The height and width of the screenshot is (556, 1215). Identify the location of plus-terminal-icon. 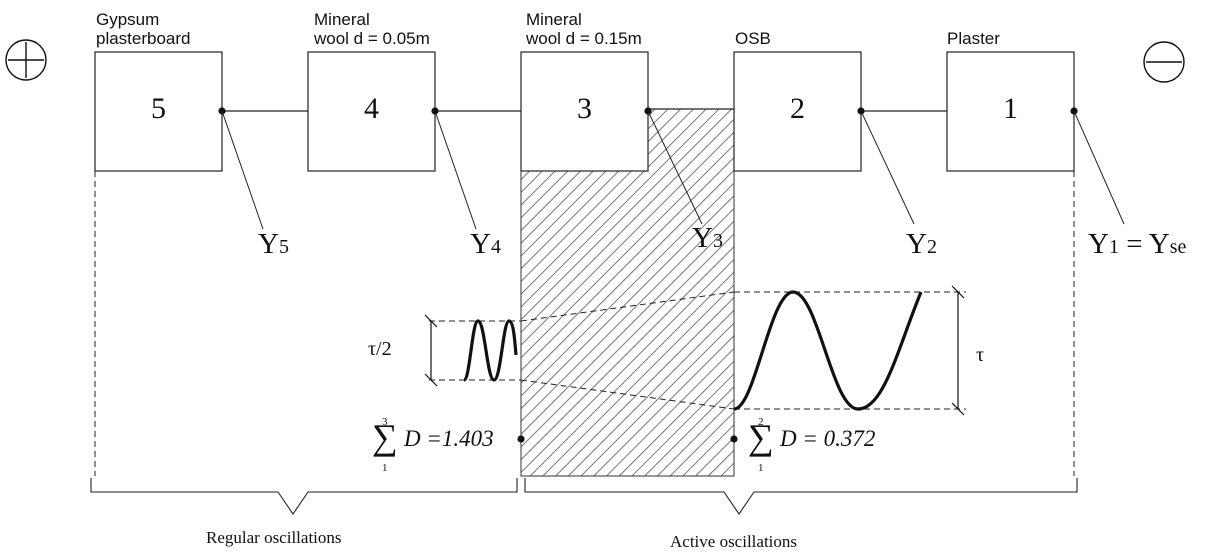
(26, 60).